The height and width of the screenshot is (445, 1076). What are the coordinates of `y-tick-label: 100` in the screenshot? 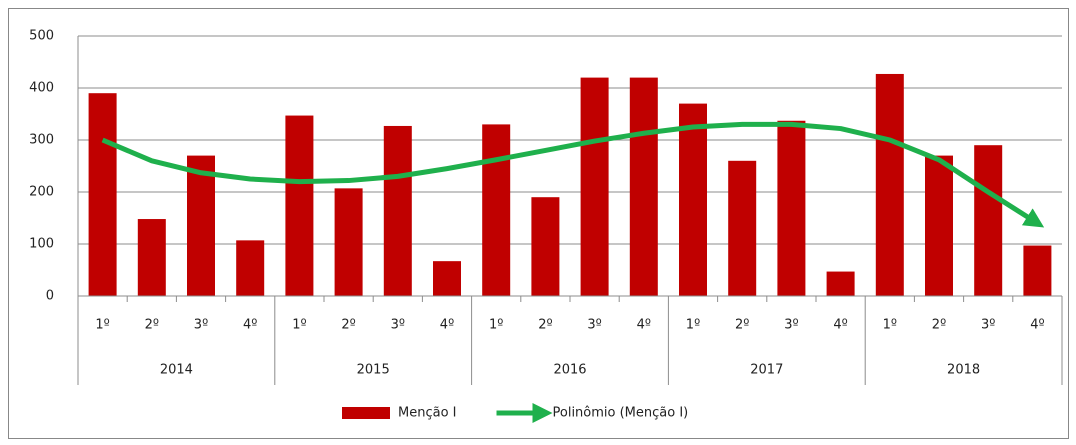 It's located at (41, 244).